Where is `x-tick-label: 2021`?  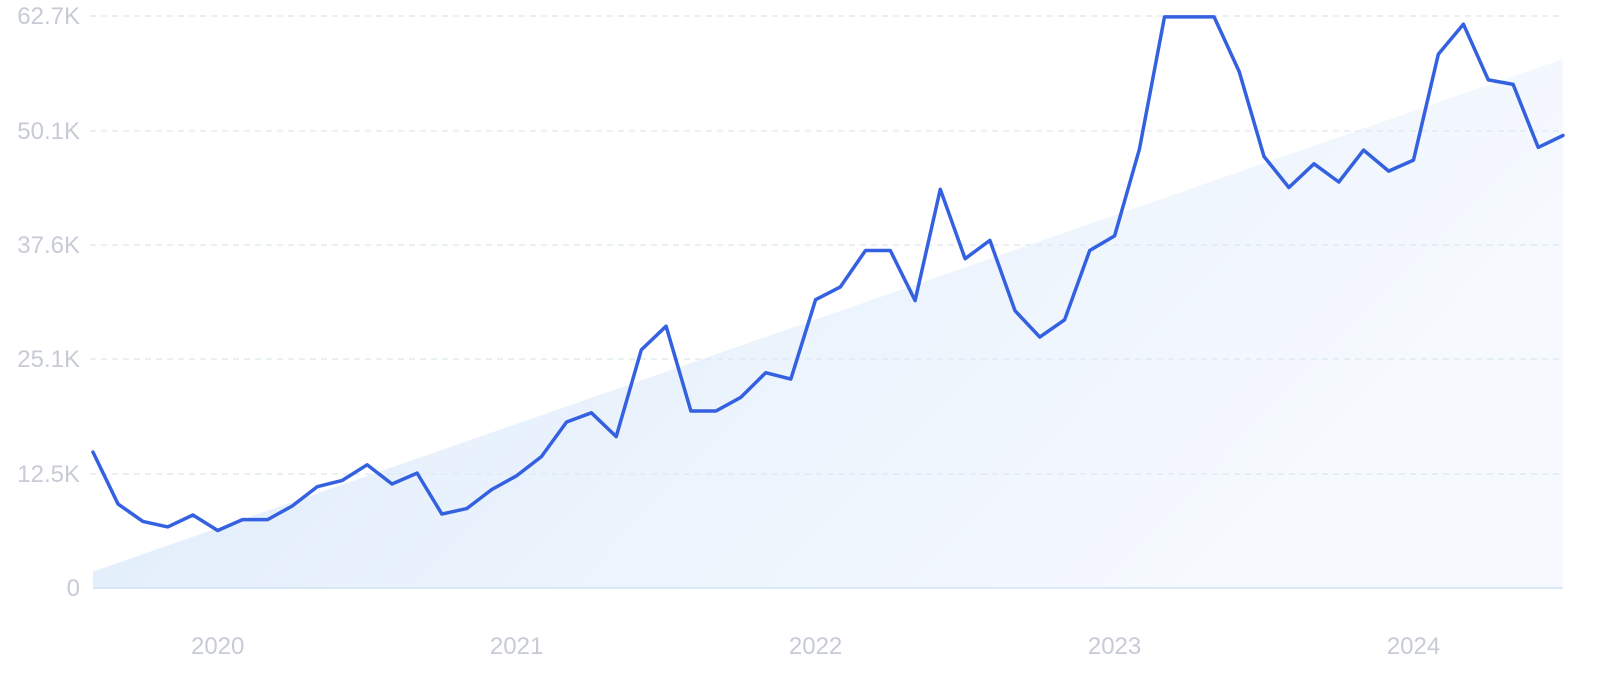
x-tick-label: 2021 is located at coordinates (516, 646).